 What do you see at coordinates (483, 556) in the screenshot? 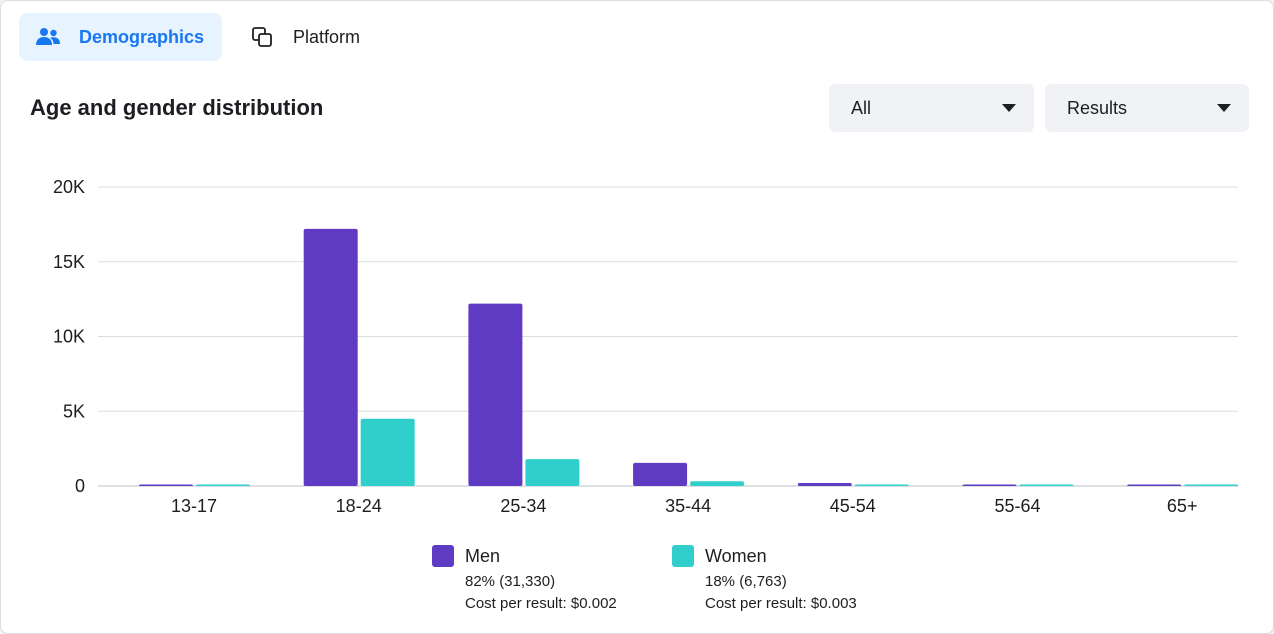
I see `legend-label-men: Men` at bounding box center [483, 556].